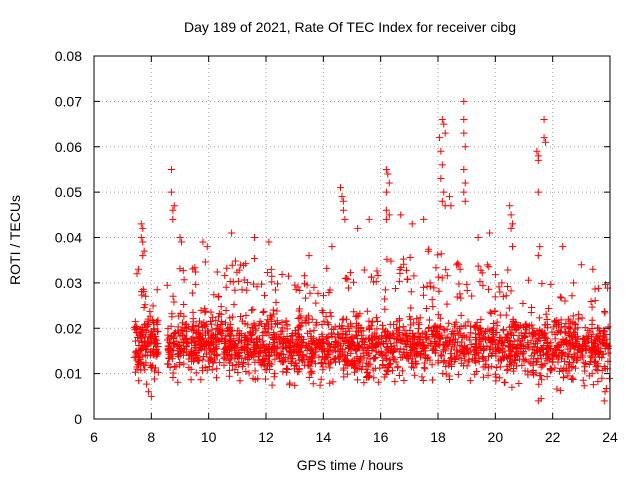 This screenshot has width=640, height=480. I want to click on y-tick-label: 0.01, so click(68, 374).